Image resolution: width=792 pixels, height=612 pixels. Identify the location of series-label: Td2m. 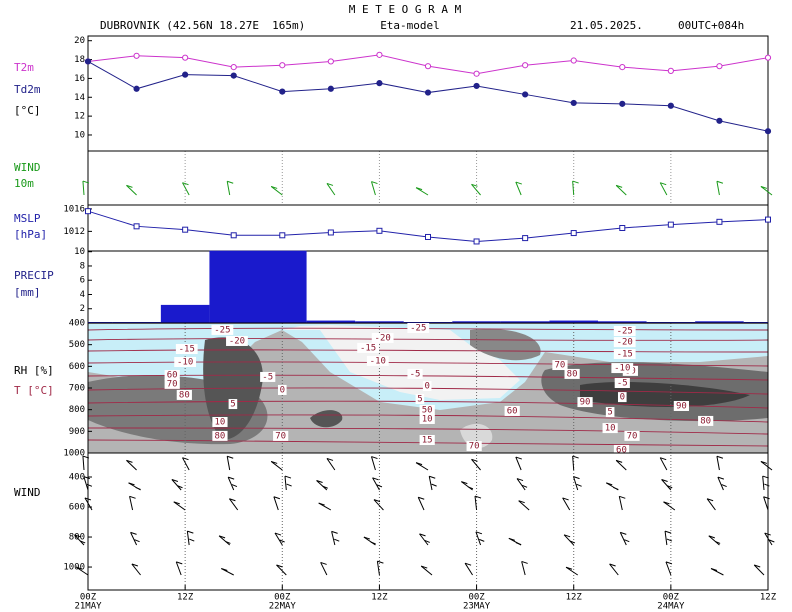
(27, 89).